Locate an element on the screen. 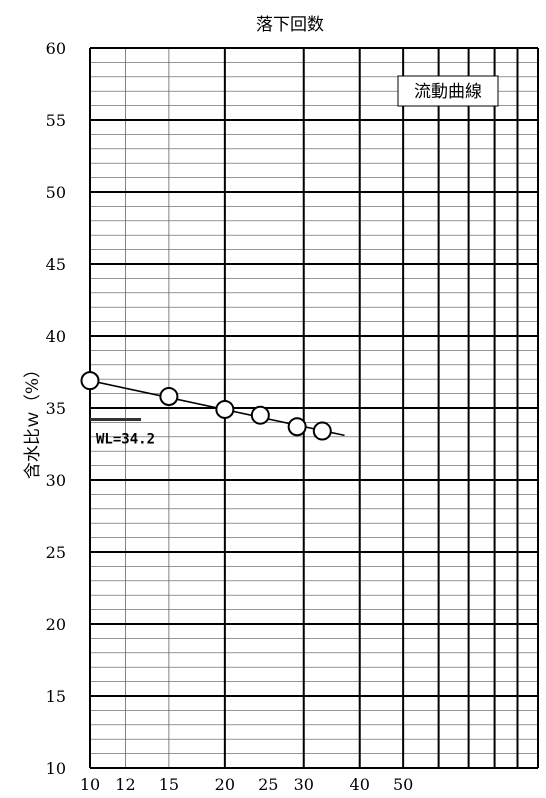 The height and width of the screenshot is (798, 546). y-tick-label: 50 is located at coordinates (56, 192).